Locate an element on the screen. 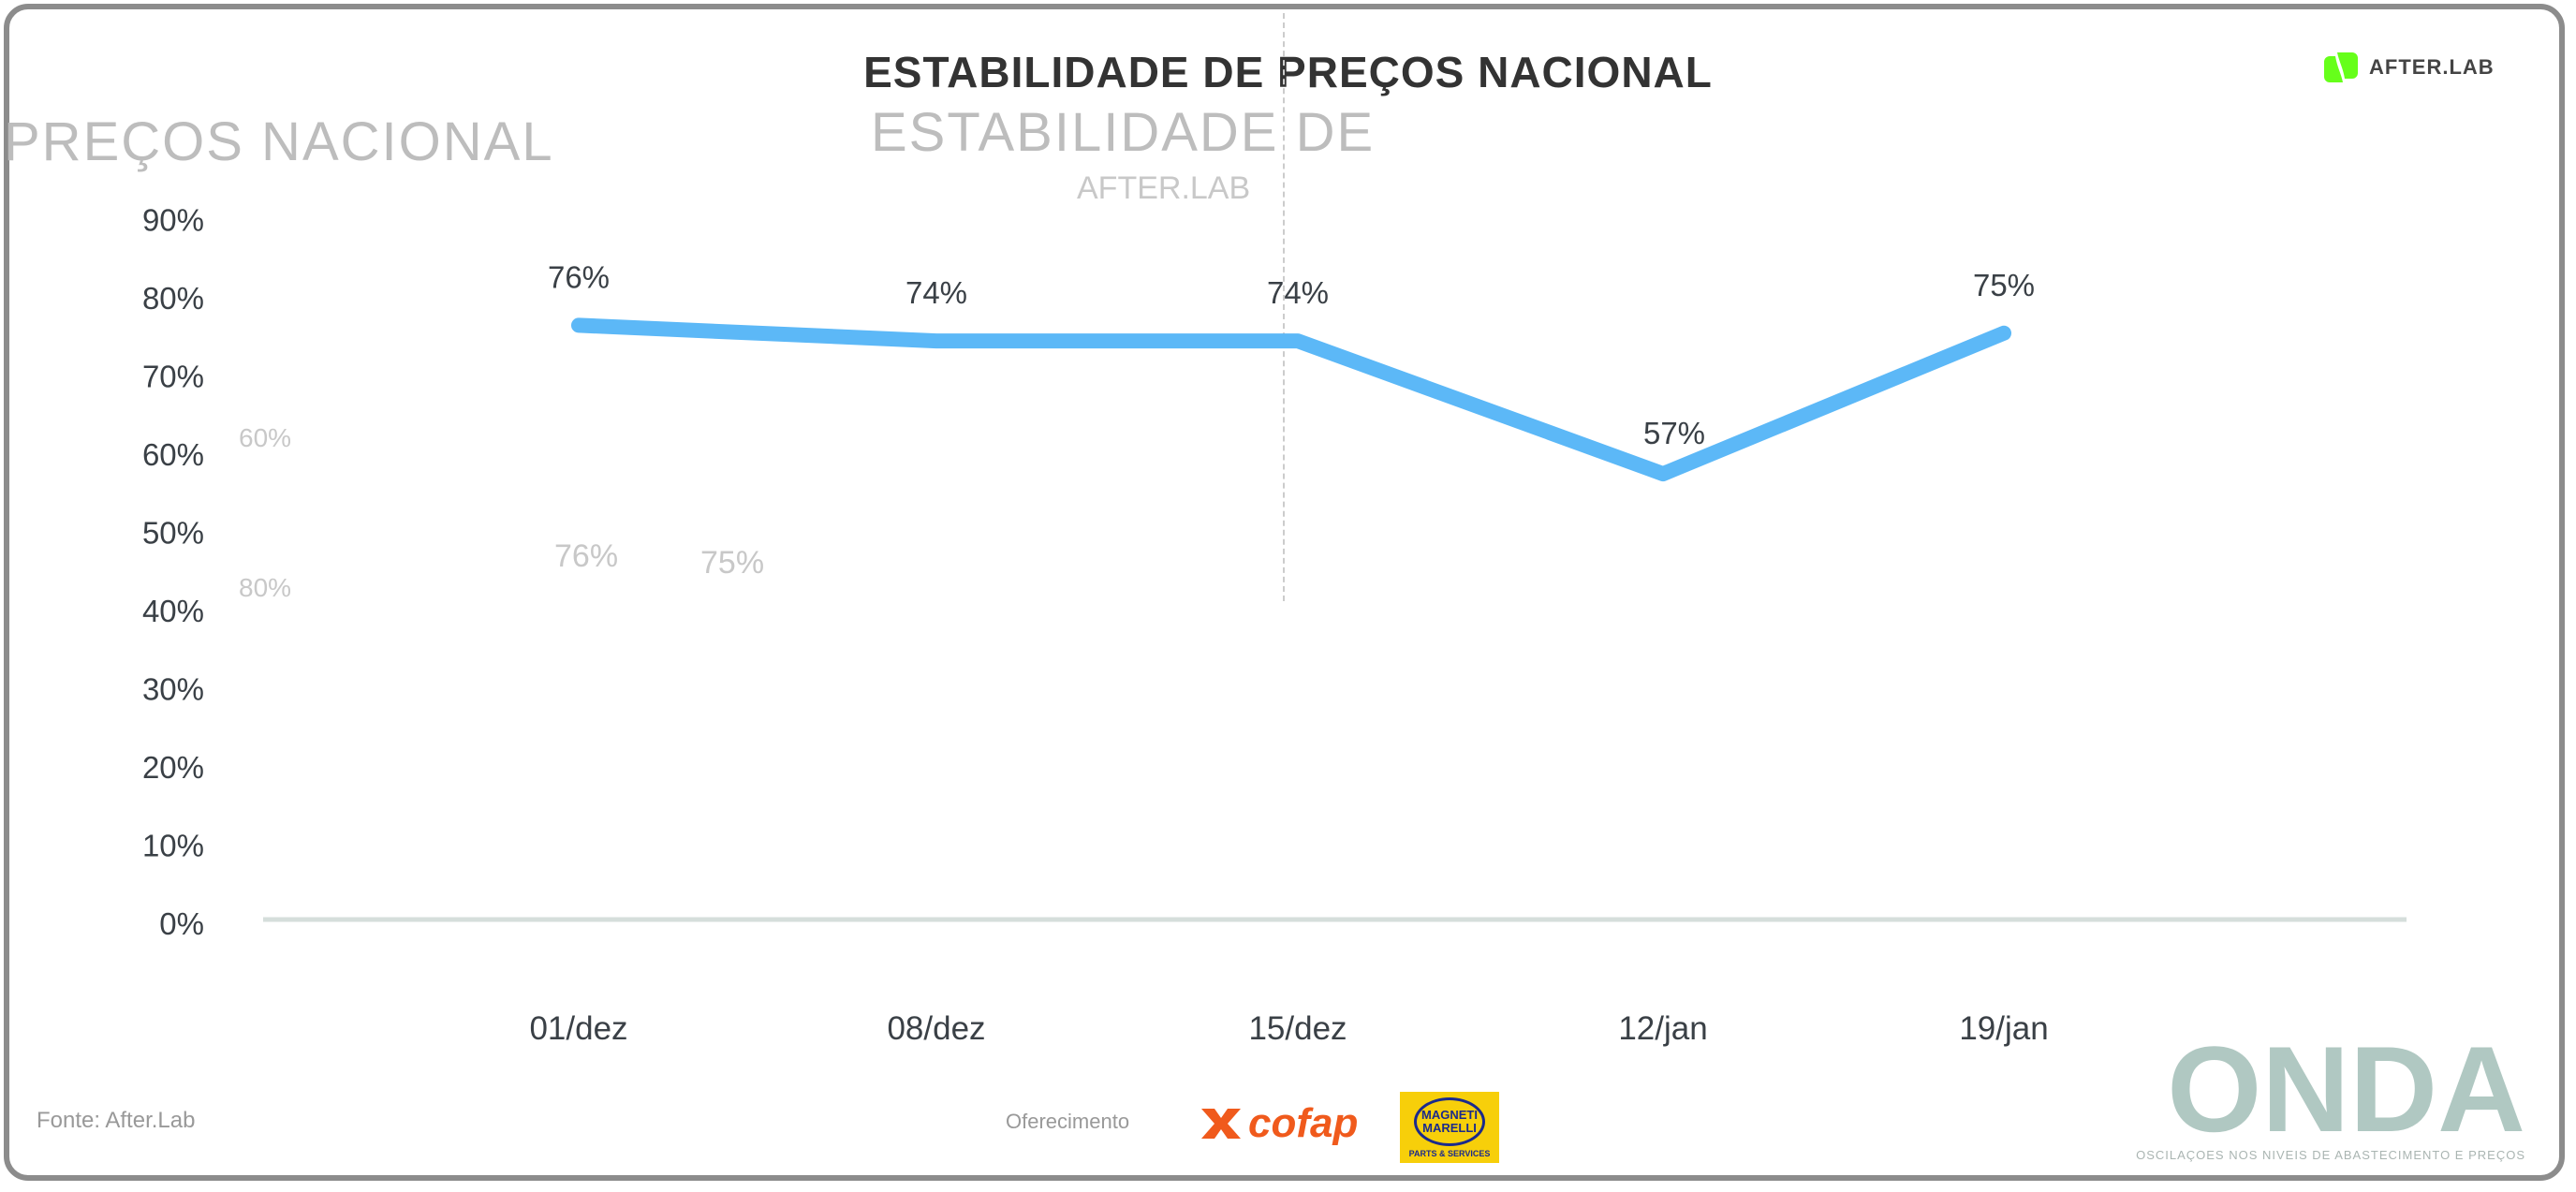  afterlab-logo-text: AFTER.LAB is located at coordinates (2432, 67).